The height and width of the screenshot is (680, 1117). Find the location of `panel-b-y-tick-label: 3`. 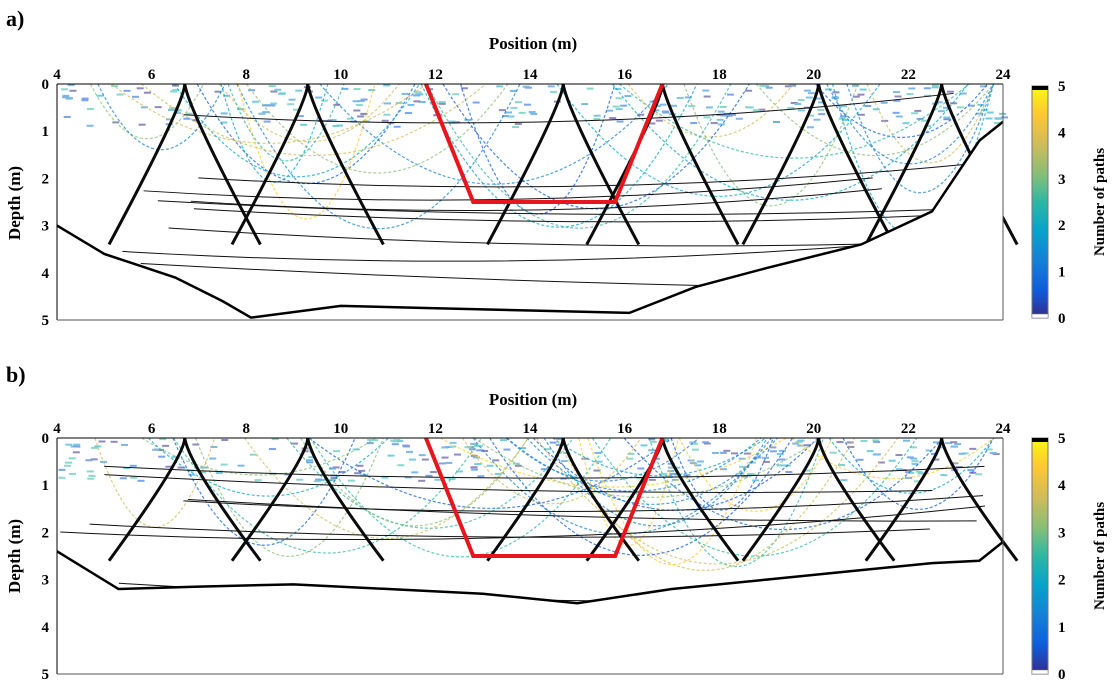

panel-b-y-tick-label: 3 is located at coordinates (46, 581).